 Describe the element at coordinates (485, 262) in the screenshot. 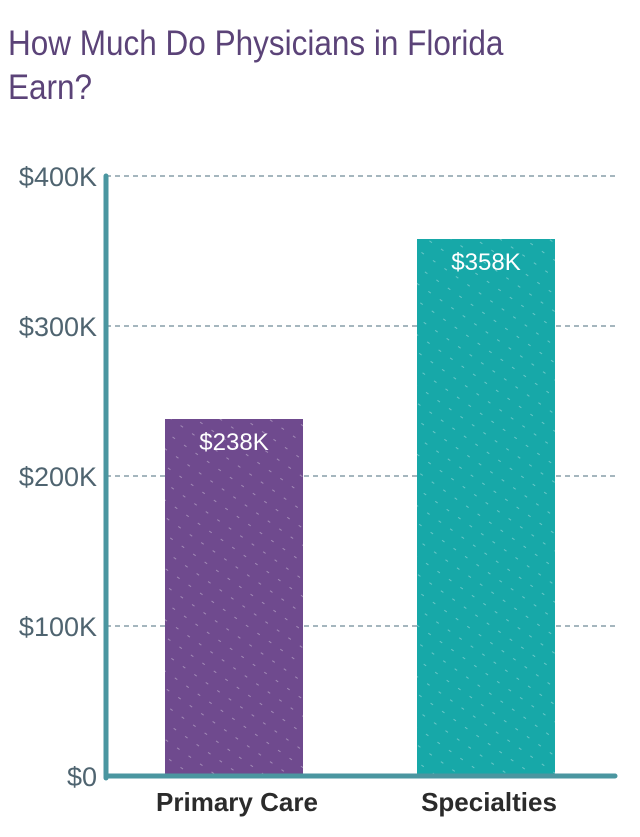

I see `data-label: $358K` at that location.